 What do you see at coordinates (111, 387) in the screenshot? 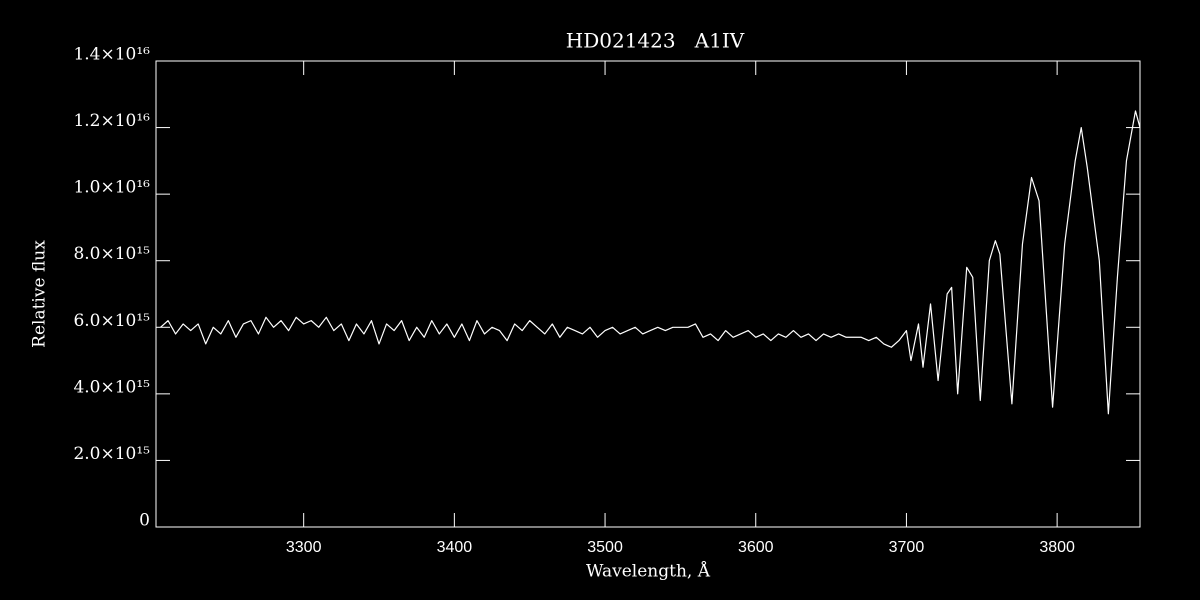
I see `y-tick-label: 4.0×10¹⁵` at bounding box center [111, 387].